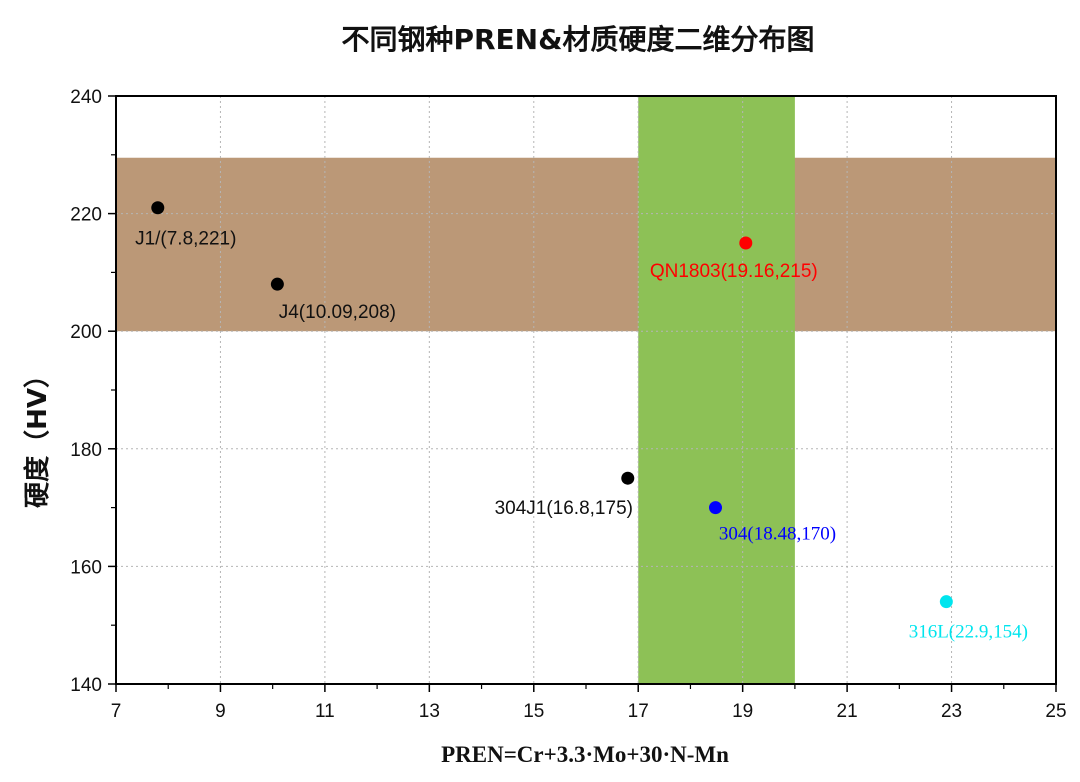  What do you see at coordinates (86, 332) in the screenshot?
I see `y-tick-label: 200` at bounding box center [86, 332].